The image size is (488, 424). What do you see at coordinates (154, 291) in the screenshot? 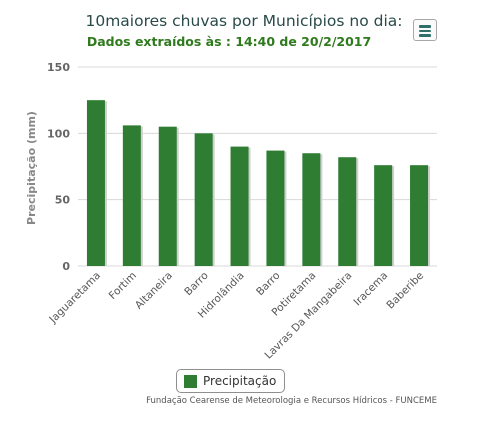
I see `x-tick-label: Altaneira` at bounding box center [154, 291].